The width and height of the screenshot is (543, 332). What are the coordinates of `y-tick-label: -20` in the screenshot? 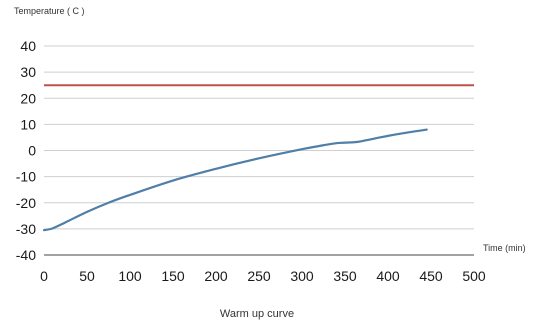 It's located at (26, 203).